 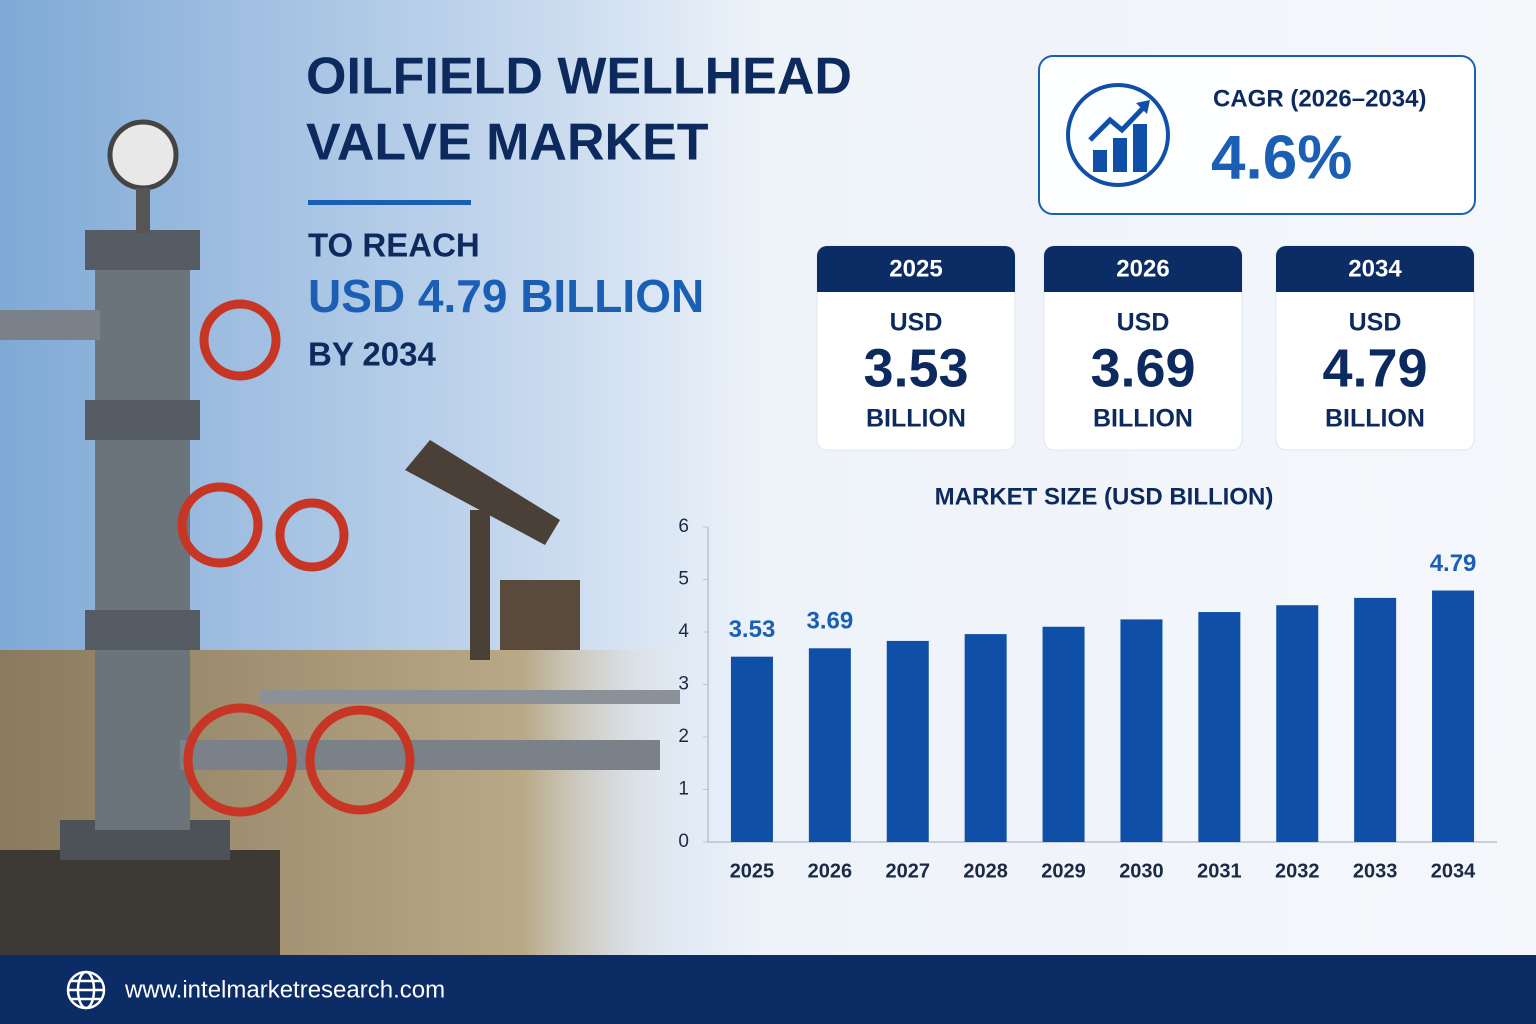 I want to click on x-tick-label: 2031, so click(x=1219, y=871).